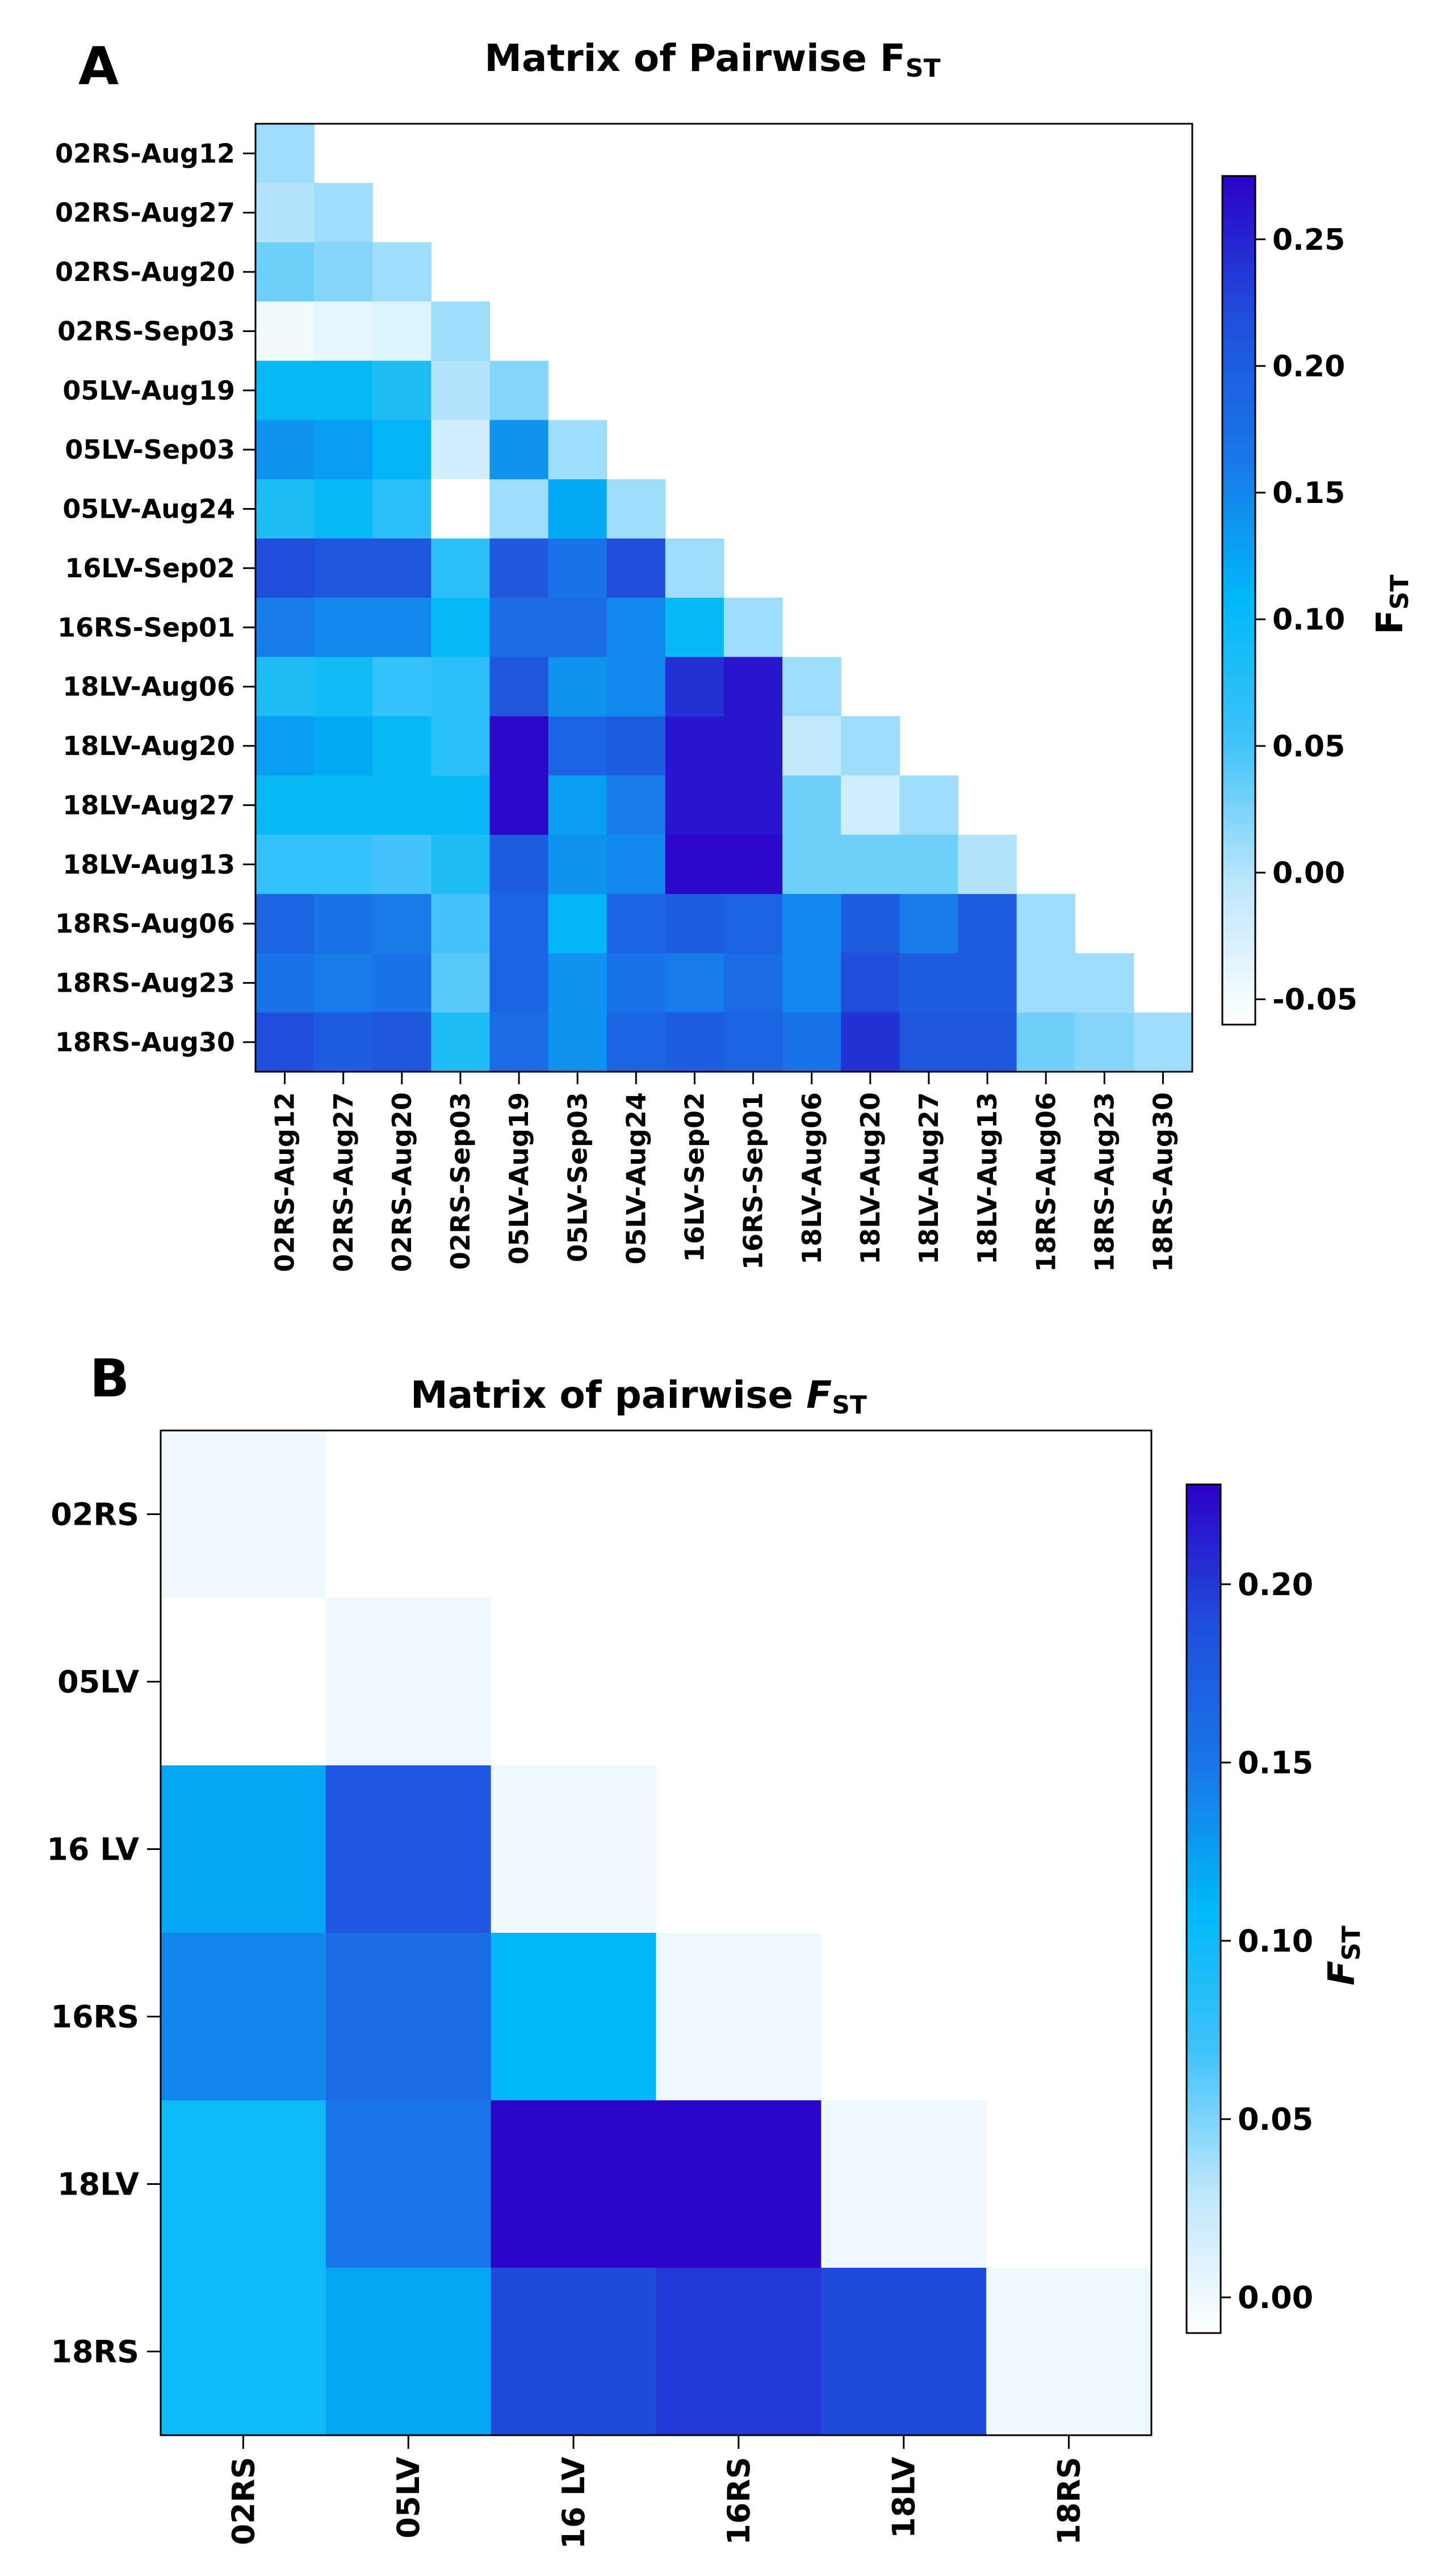  Describe the element at coordinates (146, 628) in the screenshot. I see `row-label: 16RS-Sep01` at that location.